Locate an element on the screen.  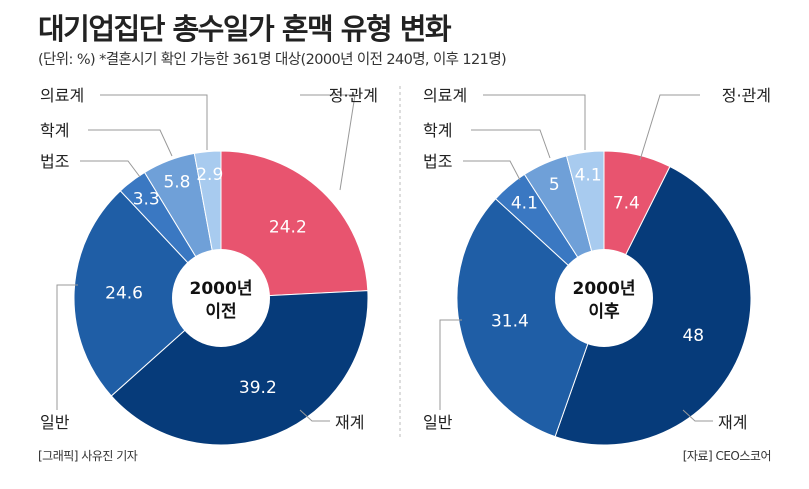
page-title: 대기업집단 총수일가 혼맥 유형 변화 is located at coordinates (245, 29).